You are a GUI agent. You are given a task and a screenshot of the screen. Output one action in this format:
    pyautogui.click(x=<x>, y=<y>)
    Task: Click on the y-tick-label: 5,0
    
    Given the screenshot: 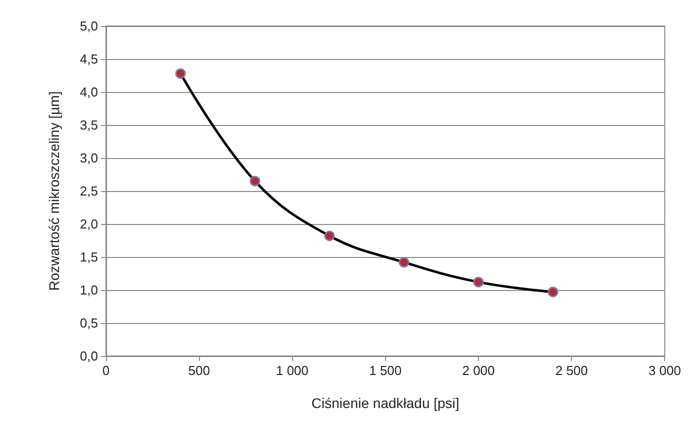 What is the action you would take?
    pyautogui.click(x=89, y=26)
    